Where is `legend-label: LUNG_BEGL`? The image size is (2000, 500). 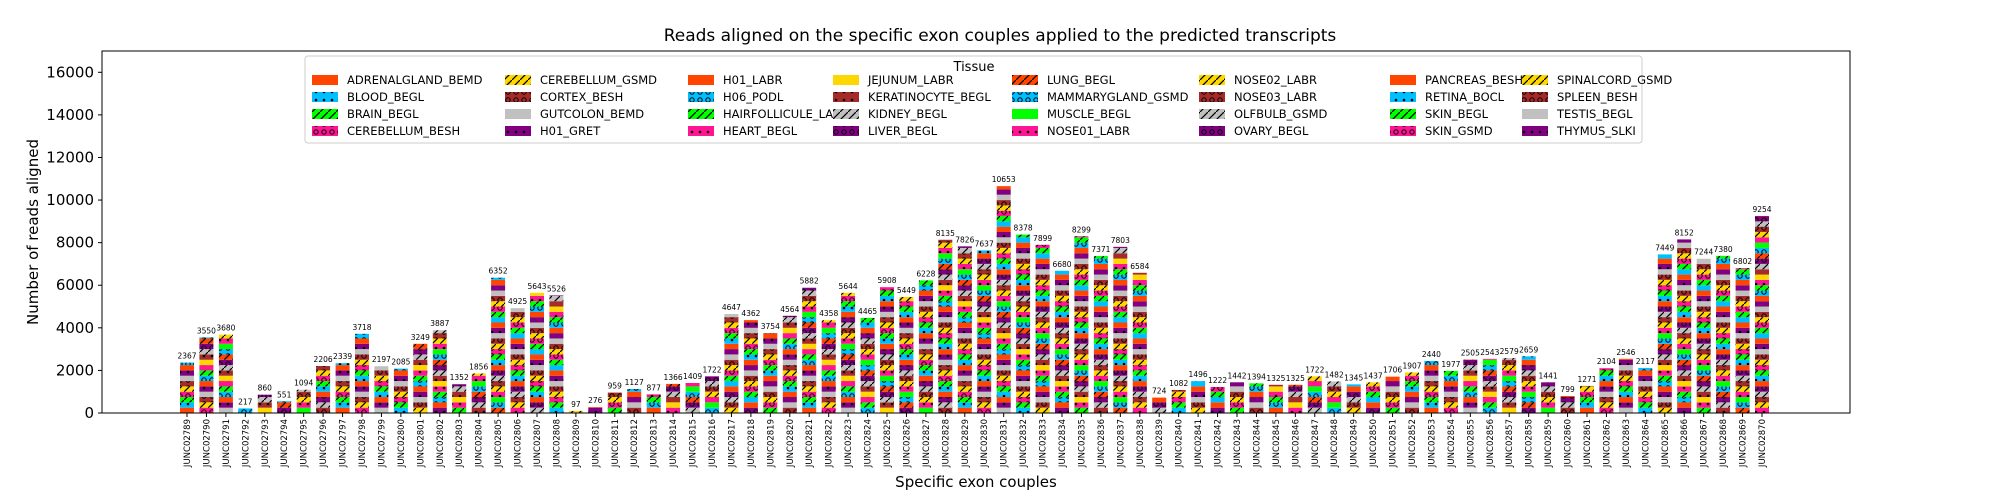
legend-label: LUNG_BEGL is located at coordinates (1081, 80).